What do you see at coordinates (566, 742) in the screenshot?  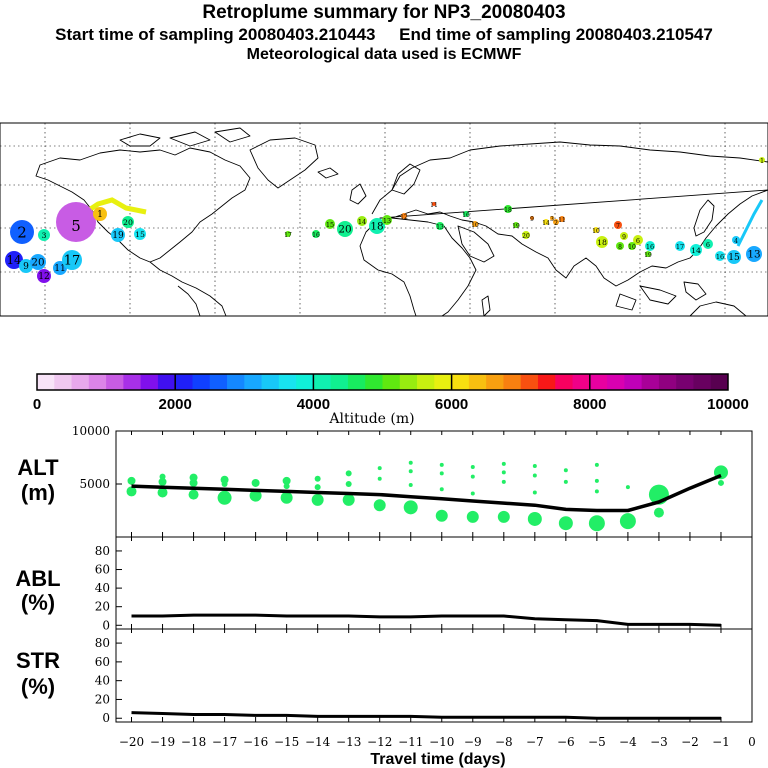 I see `x-tick-label: −6` at bounding box center [566, 742].